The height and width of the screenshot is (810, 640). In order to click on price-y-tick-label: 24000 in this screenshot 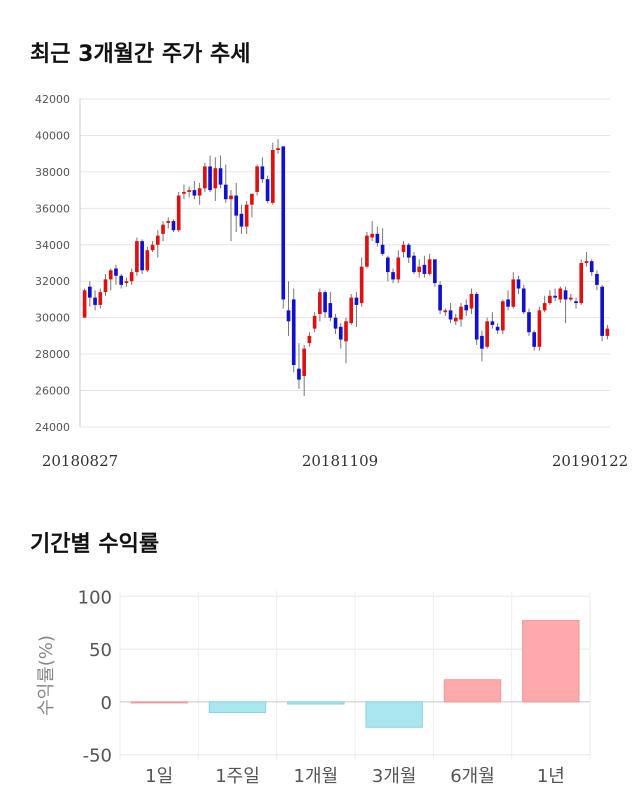, I will do `click(52, 427)`.